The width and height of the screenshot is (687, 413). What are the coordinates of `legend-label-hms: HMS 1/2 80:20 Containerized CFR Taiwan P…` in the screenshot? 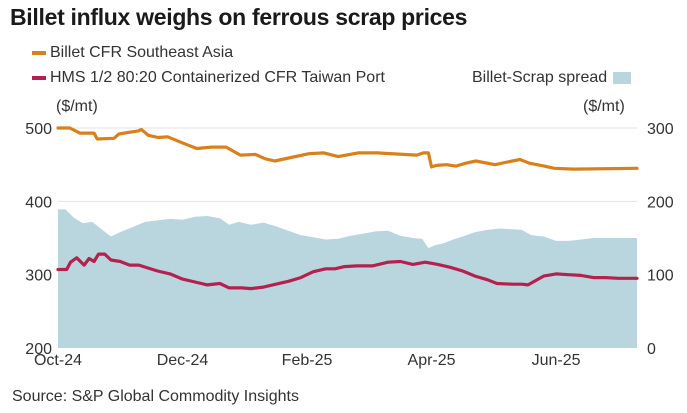 It's located at (217, 77).